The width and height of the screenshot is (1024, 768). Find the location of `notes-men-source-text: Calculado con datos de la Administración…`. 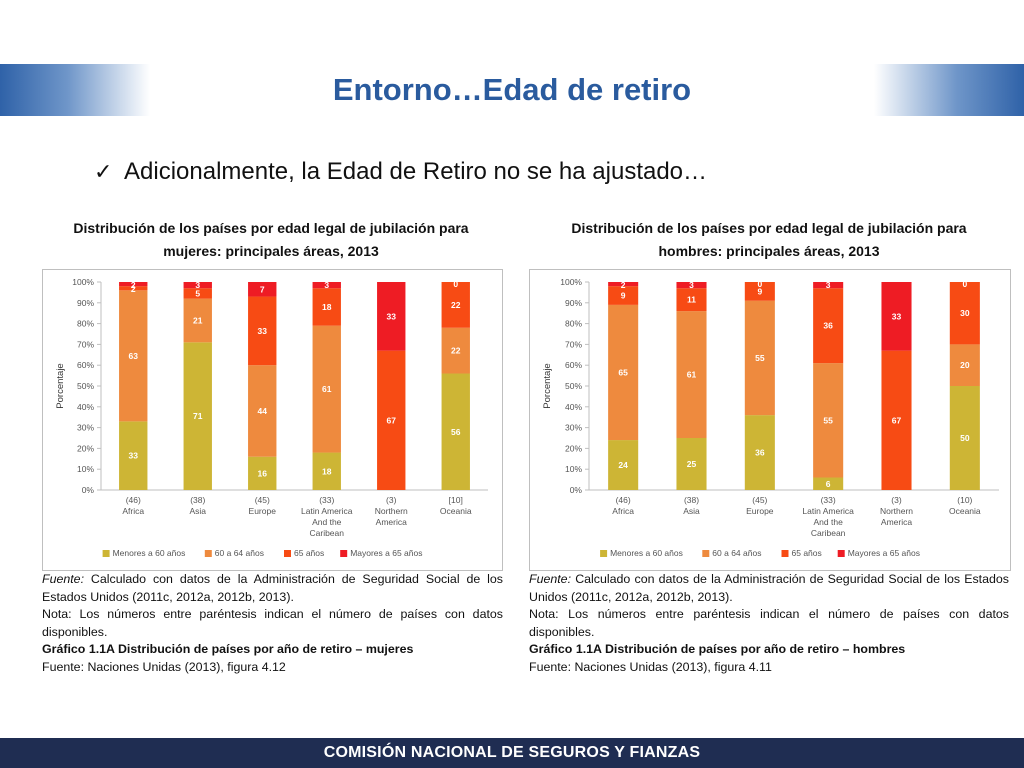

notes-men-source-text: Calculado con datos de la Administración… is located at coordinates (769, 588).